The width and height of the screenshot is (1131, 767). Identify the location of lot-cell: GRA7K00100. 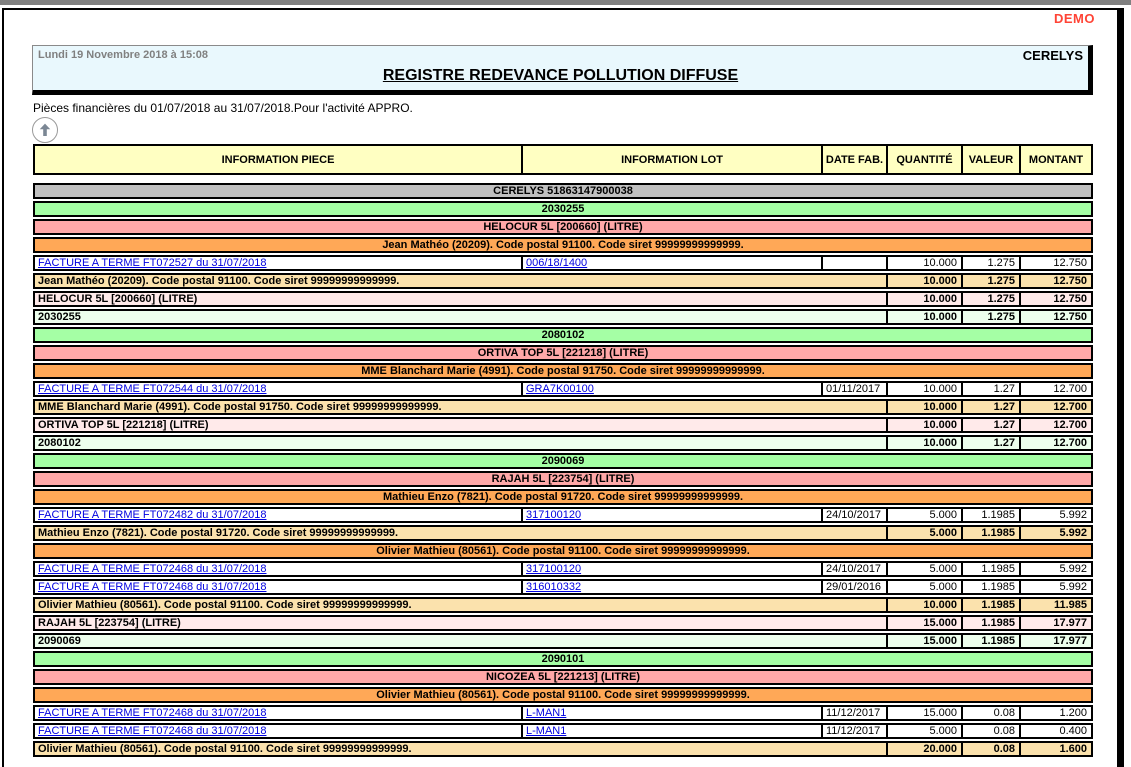
(671, 389).